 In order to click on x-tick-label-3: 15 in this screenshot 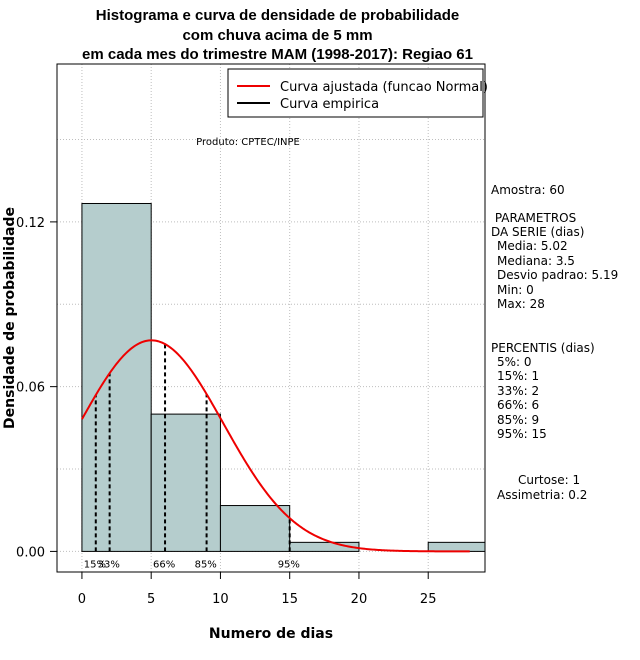, I will do `click(289, 599)`.